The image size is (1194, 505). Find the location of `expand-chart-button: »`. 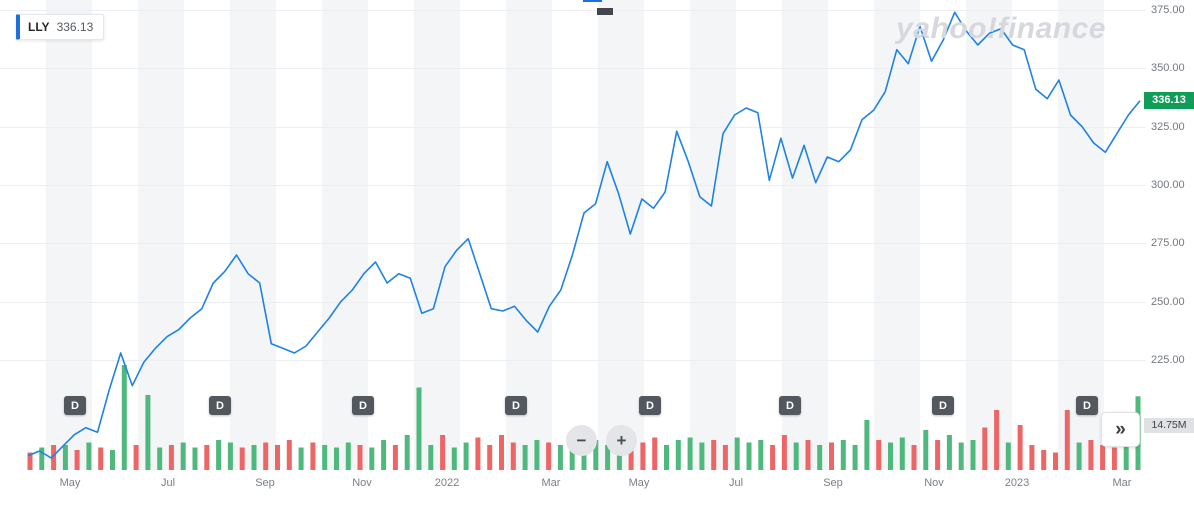

expand-chart-button: » is located at coordinates (1120, 429).